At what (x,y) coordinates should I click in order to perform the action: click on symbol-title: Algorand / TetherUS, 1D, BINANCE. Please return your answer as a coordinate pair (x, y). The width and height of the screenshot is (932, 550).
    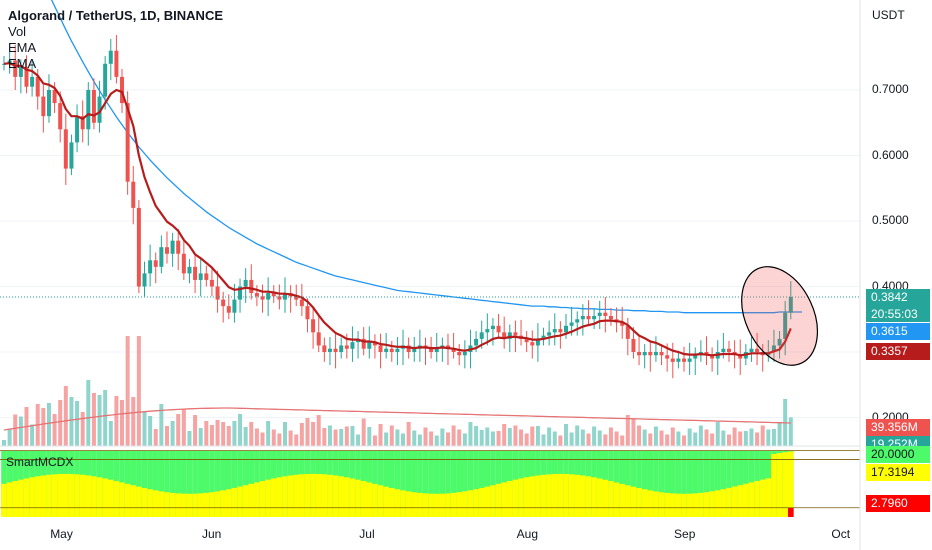
    Looking at the image, I should click on (116, 15).